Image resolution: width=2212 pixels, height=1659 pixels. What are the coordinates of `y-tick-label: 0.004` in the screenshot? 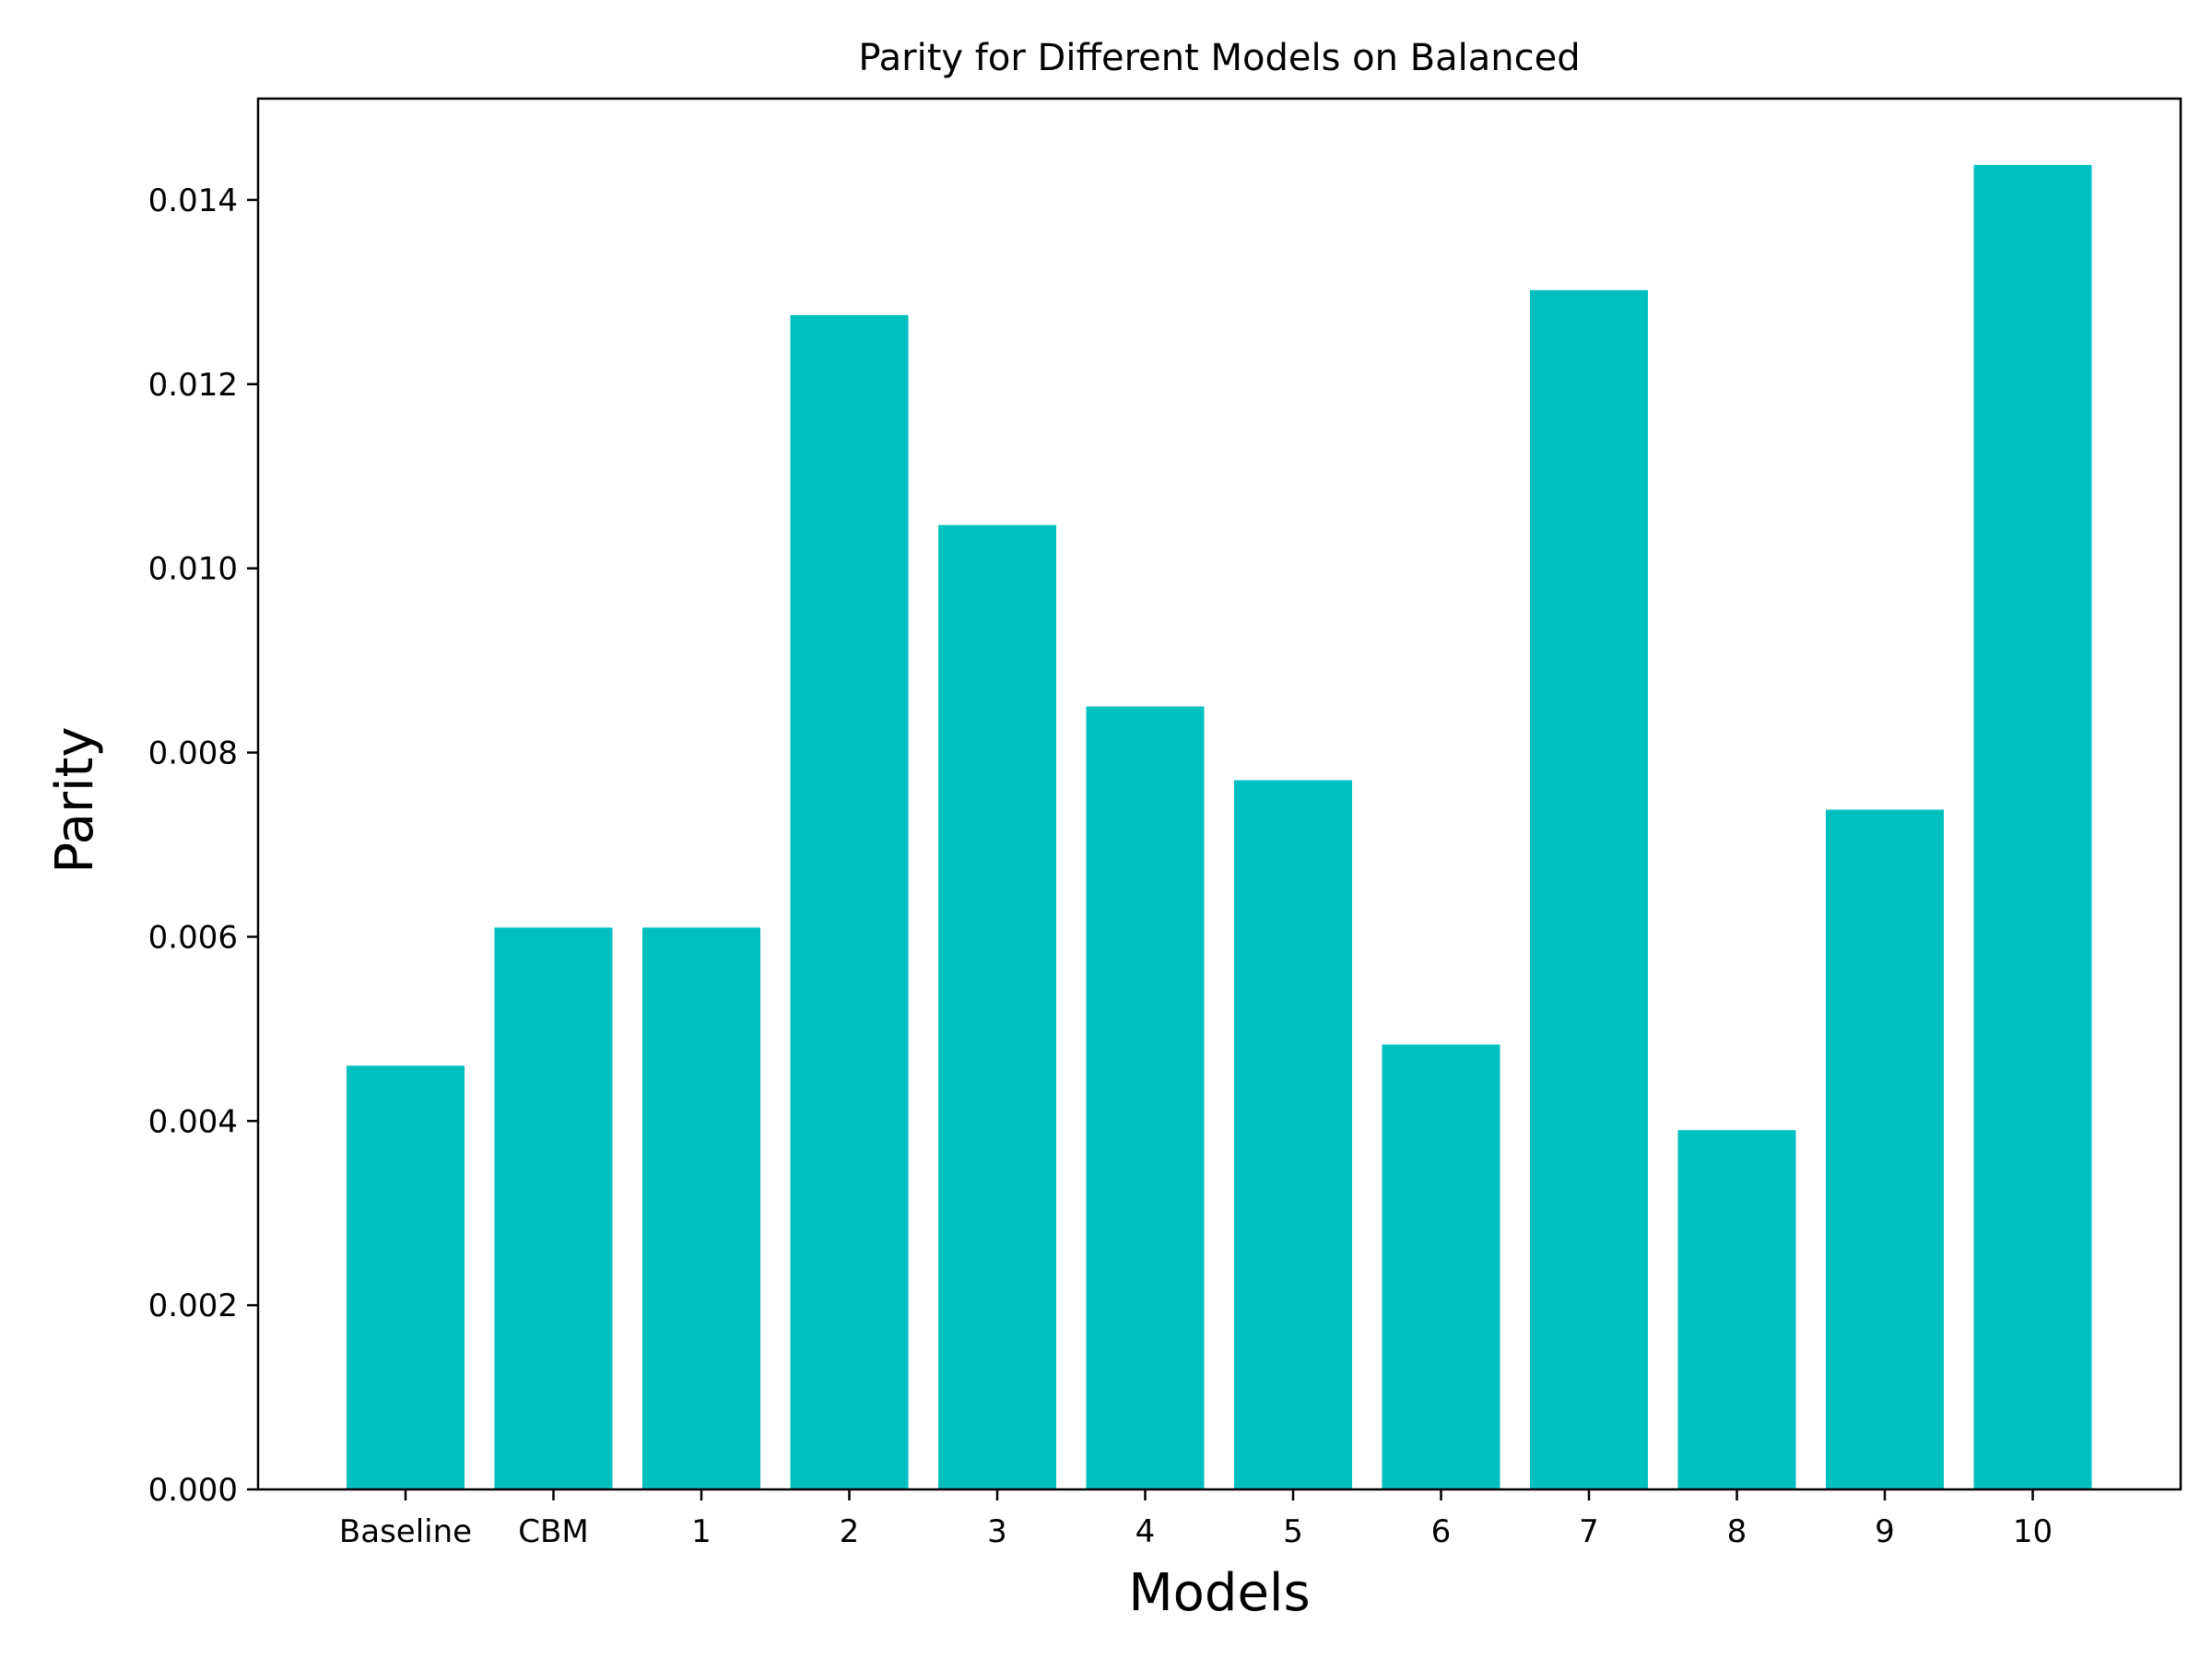 It's located at (193, 1121).